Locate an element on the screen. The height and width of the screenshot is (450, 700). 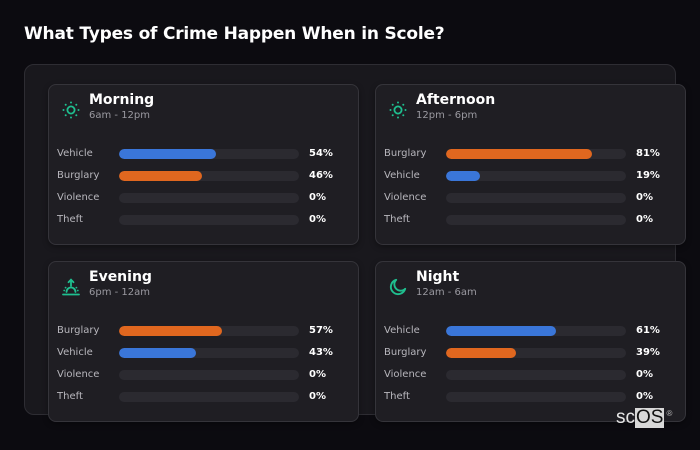
card-time-range: 6pm - 12am is located at coordinates (120, 292).